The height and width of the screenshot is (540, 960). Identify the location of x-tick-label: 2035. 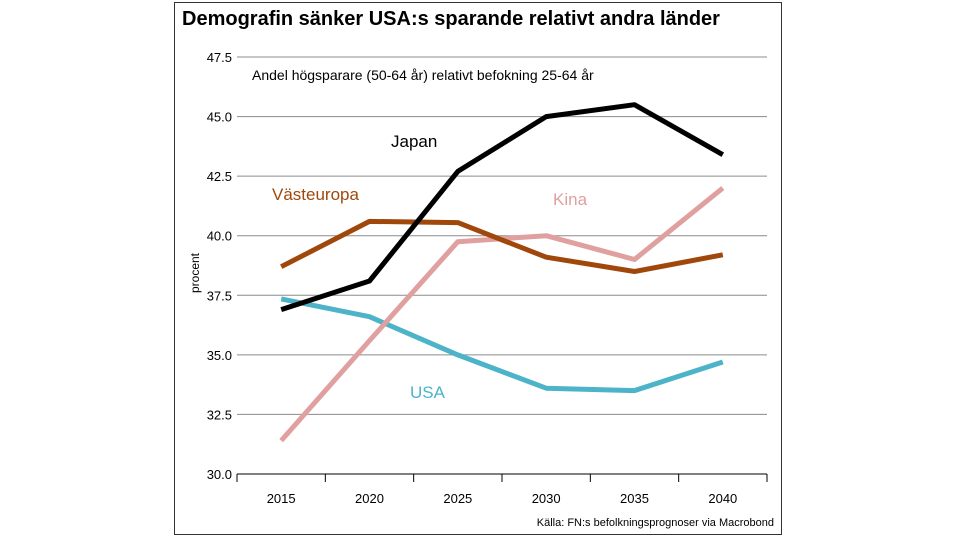
(634, 498).